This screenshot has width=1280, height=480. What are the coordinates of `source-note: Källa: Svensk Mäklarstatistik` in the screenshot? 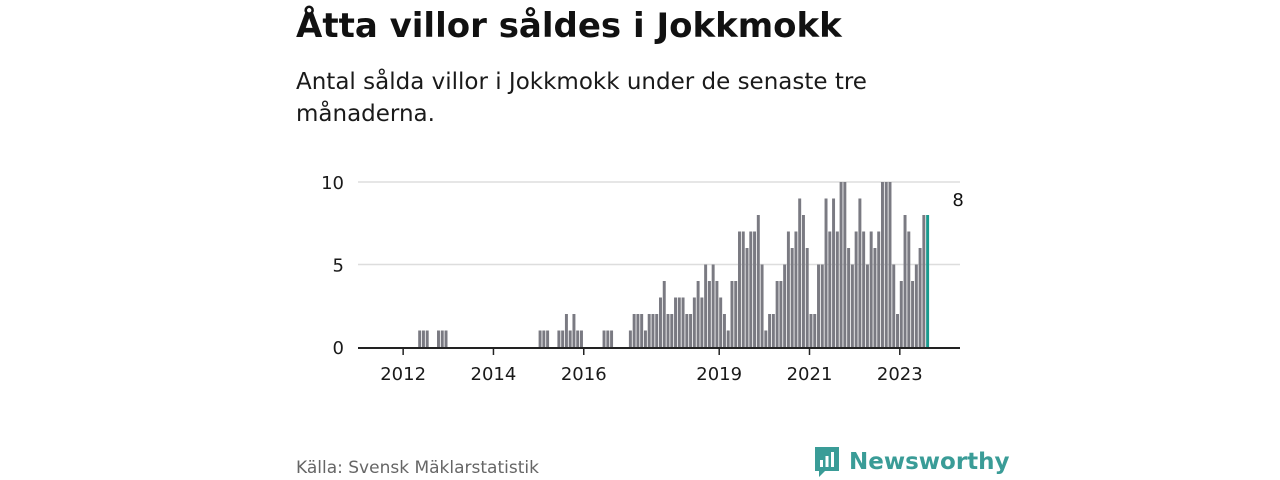 It's located at (417, 468).